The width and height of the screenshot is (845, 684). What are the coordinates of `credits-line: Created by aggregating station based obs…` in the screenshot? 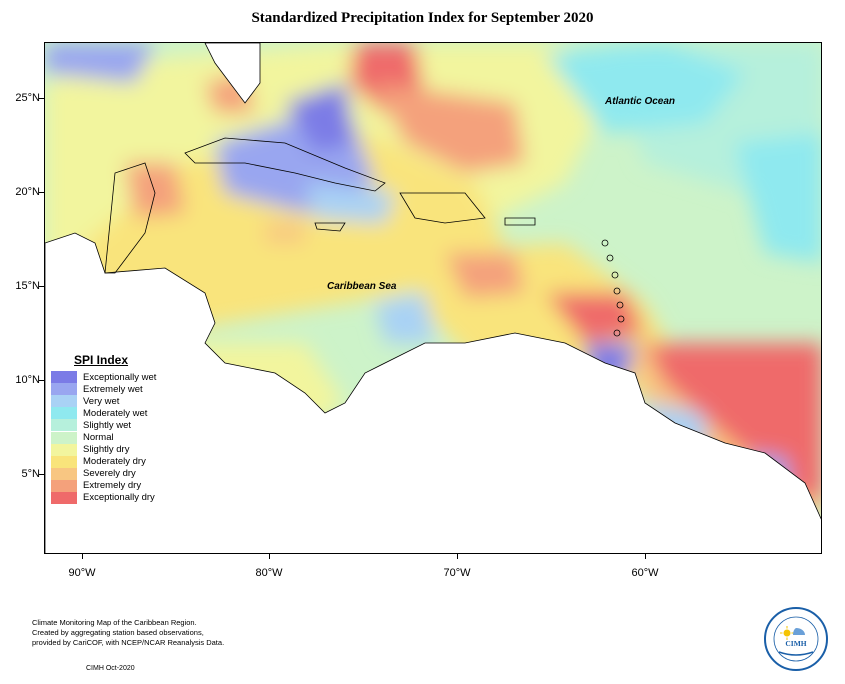 It's located at (118, 632).